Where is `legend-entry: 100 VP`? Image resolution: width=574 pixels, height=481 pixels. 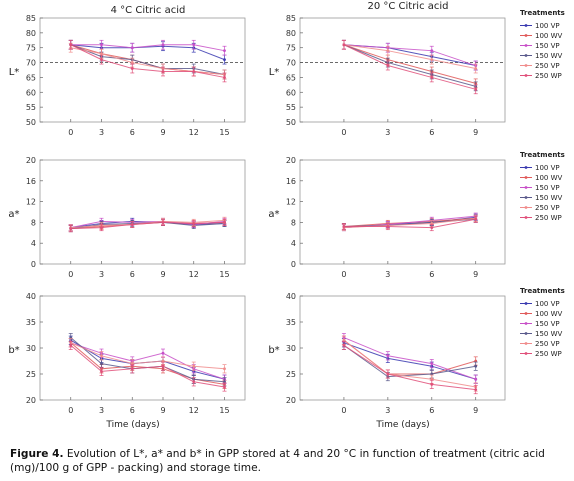
legend-entry: 100 VP is located at coordinates (547, 168).